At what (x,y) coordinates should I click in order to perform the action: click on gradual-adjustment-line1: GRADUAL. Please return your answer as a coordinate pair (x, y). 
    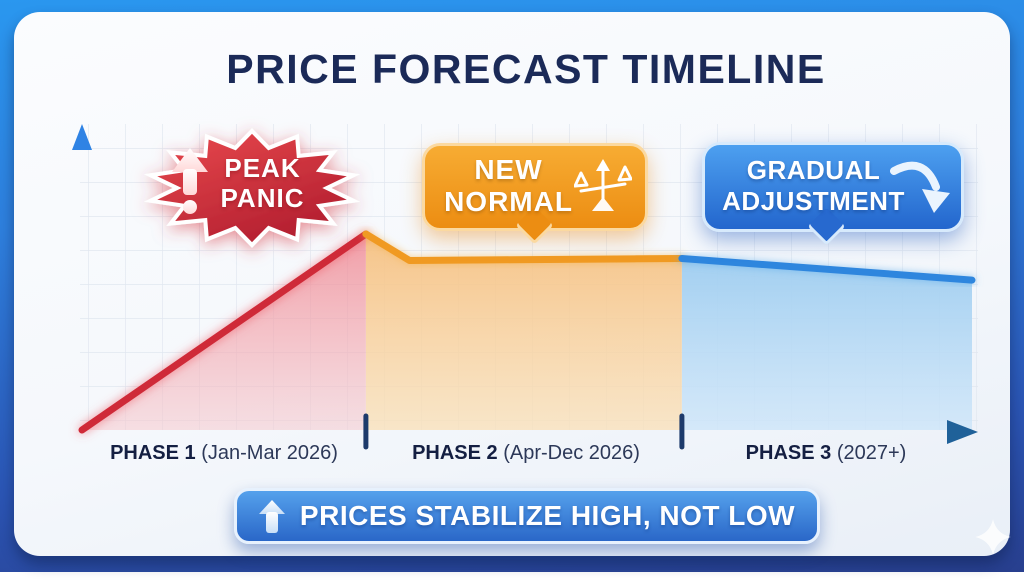
    Looking at the image, I should click on (813, 170).